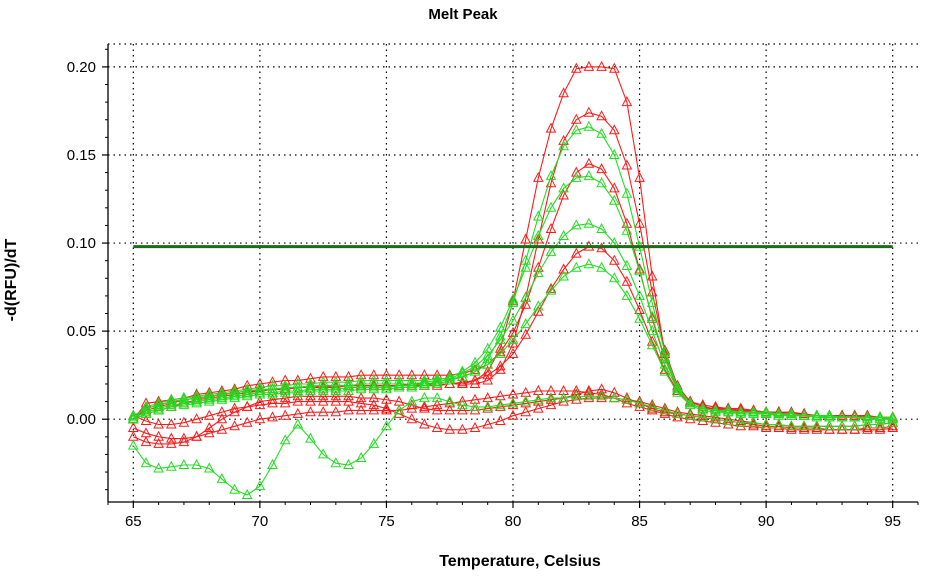 The image size is (926, 579). I want to click on x-tick-label-2: 75, so click(386, 521).